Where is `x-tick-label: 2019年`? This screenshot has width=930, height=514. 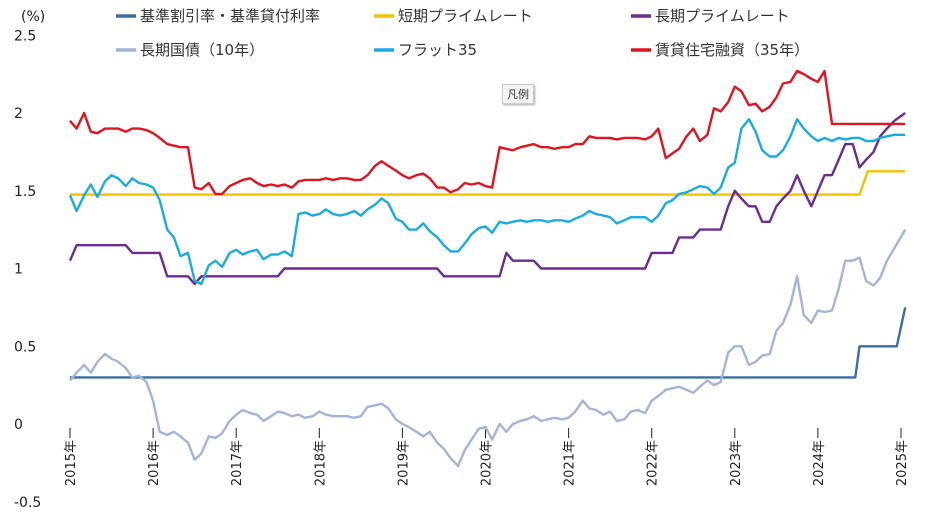
x-tick-label: 2019年 is located at coordinates (403, 463).